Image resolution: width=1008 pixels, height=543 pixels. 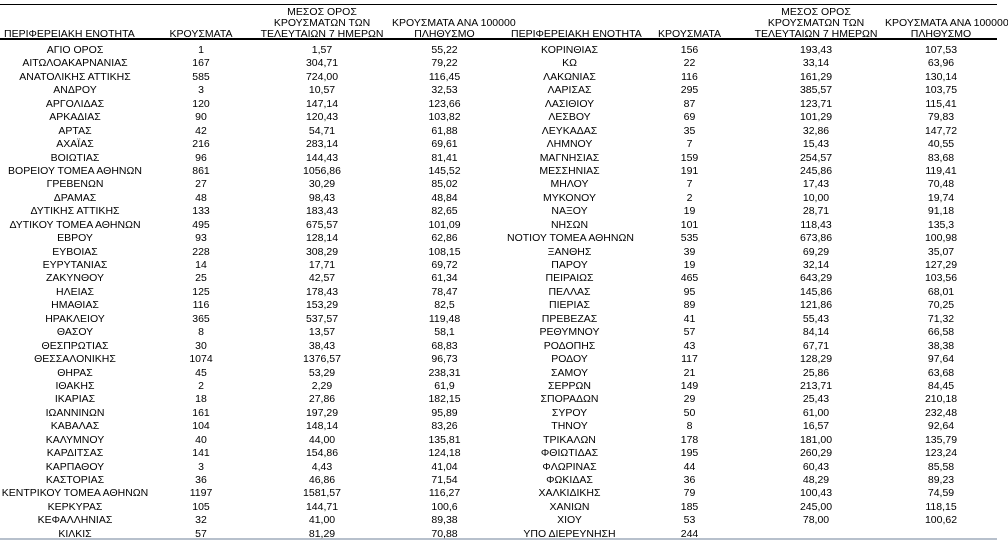 I want to click on per100k-cell: 70,48, so click(x=941, y=184).